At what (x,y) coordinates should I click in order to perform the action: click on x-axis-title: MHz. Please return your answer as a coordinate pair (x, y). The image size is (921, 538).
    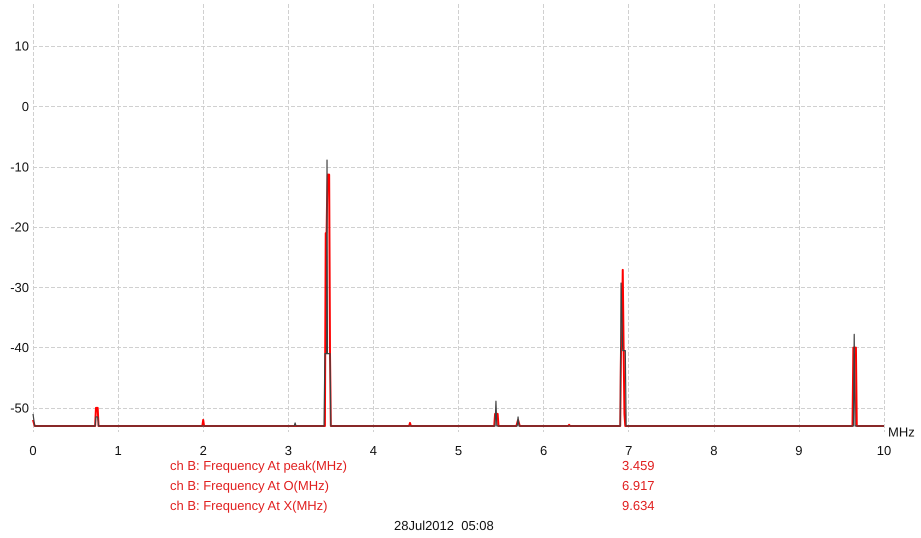
    Looking at the image, I should click on (901, 432).